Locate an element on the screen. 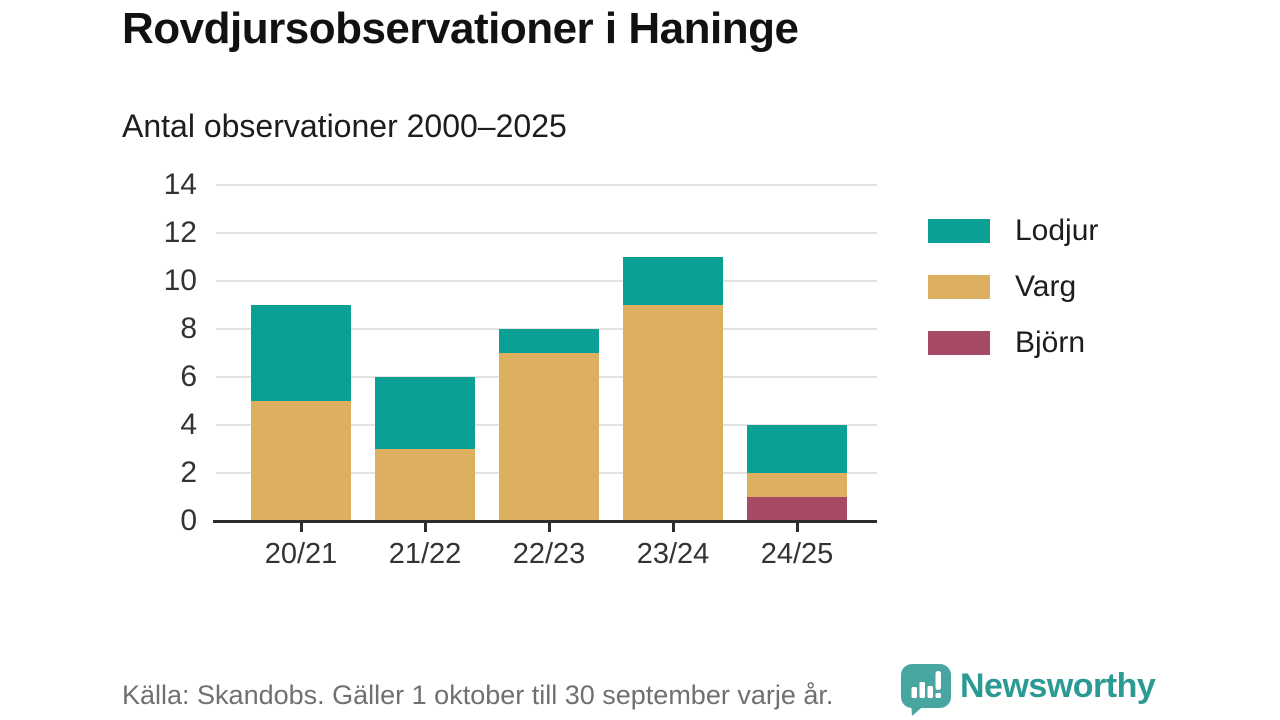 This screenshot has height=720, width=1280. y-axis-tick-label: 4 is located at coordinates (188, 424).